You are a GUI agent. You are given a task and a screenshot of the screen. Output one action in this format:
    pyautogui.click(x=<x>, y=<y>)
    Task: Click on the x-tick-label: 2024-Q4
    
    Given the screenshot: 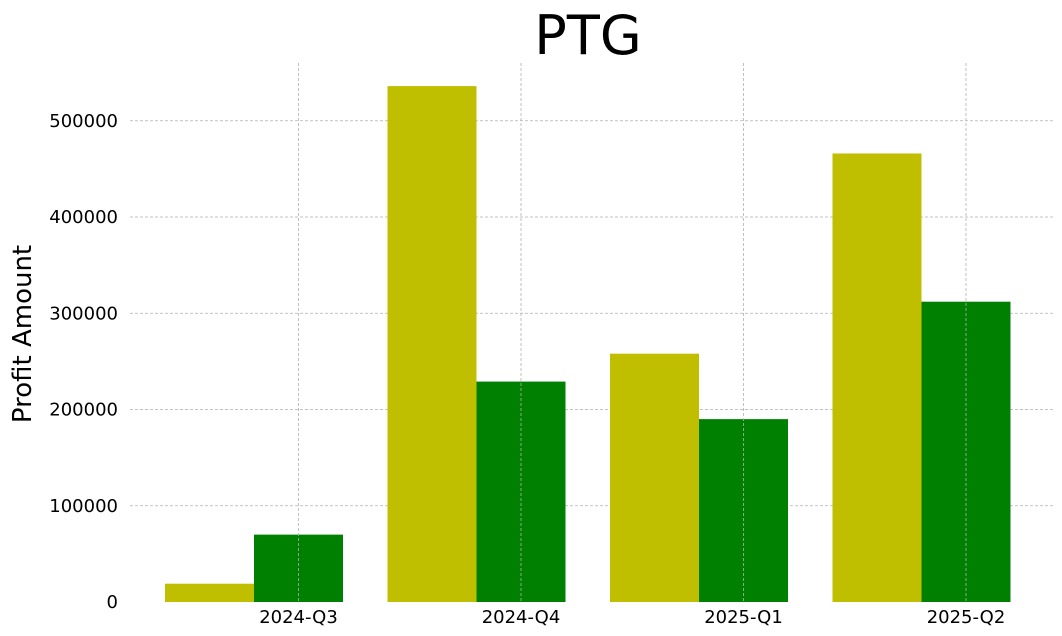 What is the action you would take?
    pyautogui.click(x=521, y=617)
    